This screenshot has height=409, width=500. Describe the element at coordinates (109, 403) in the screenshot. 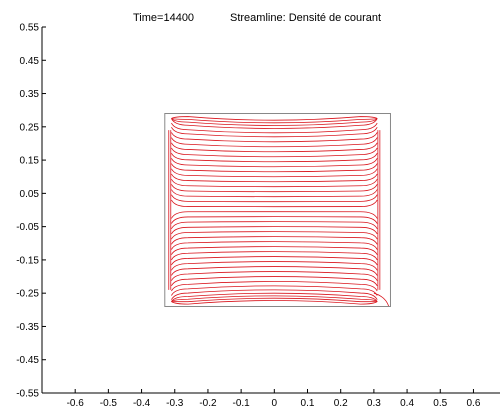

I see `x-tick-label: -0.5` at that location.